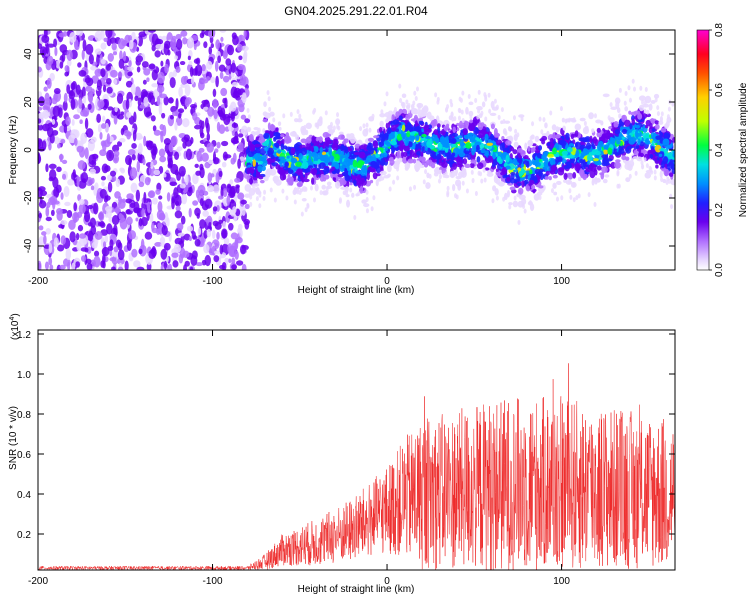  What do you see at coordinates (213, 581) in the screenshot?
I see `x-tick-label: -100` at bounding box center [213, 581].